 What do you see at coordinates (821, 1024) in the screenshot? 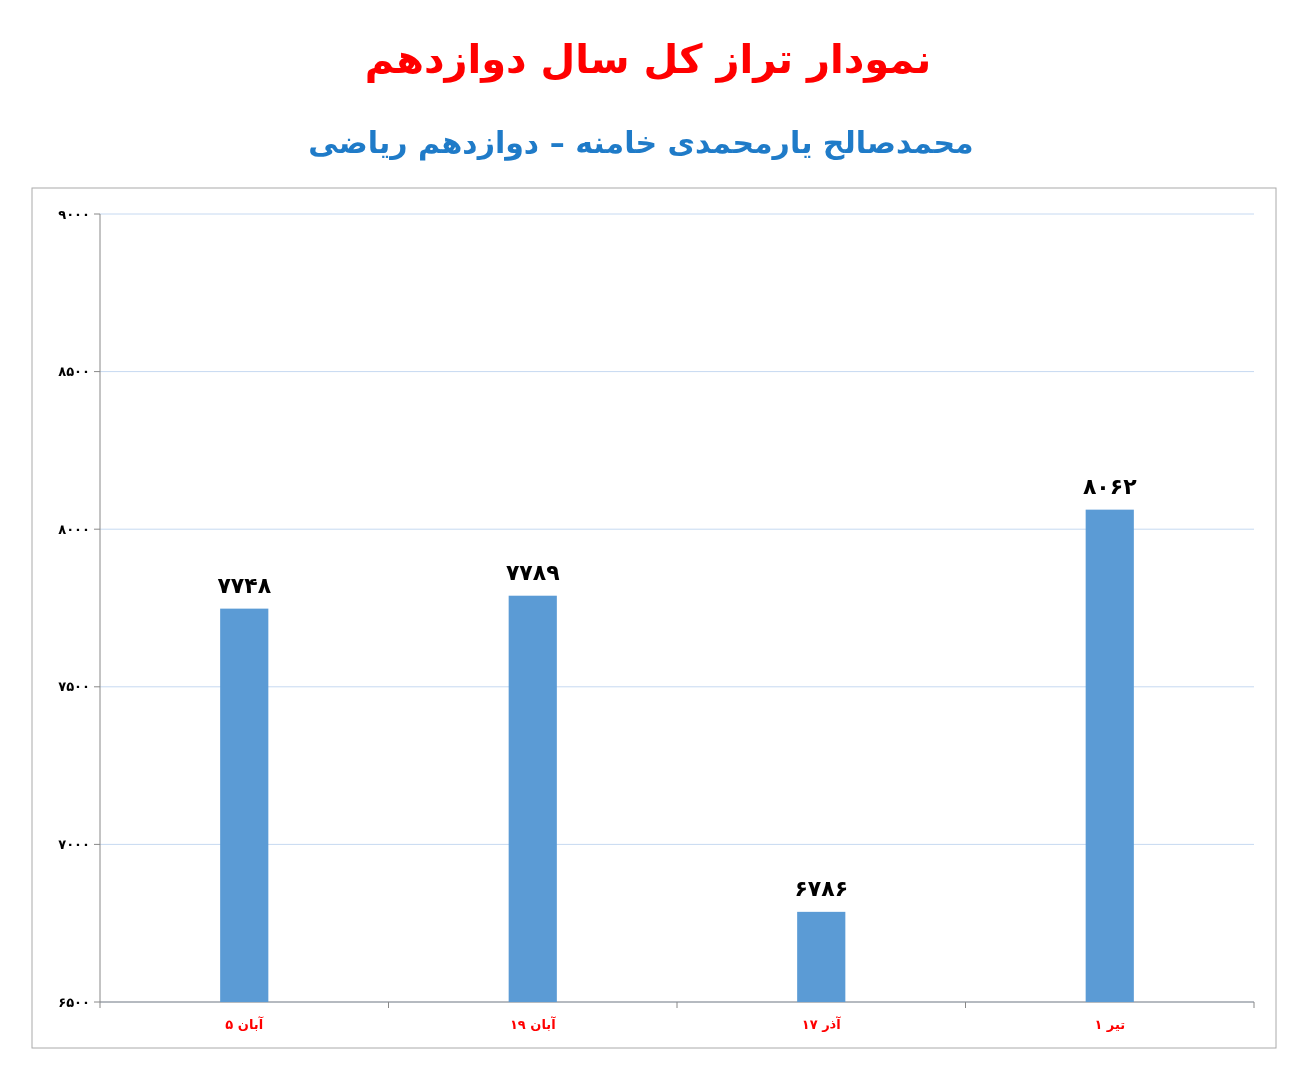
I see `x-tick-label: ۱۷ آذر` at bounding box center [821, 1024].